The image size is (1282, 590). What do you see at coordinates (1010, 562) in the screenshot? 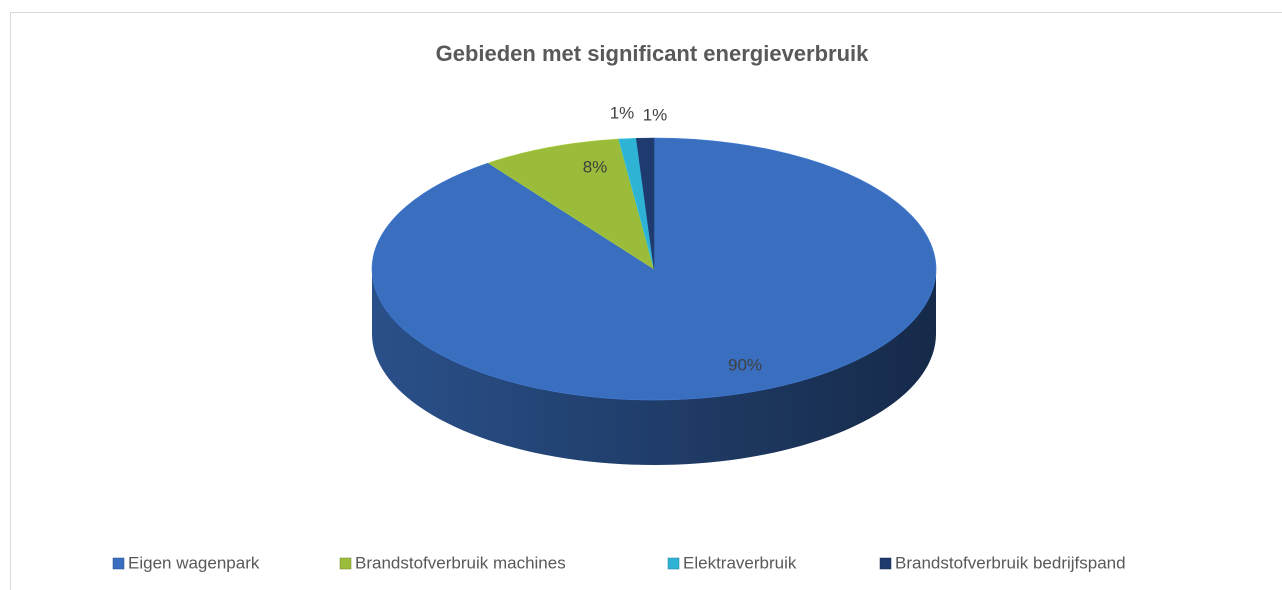
I see `legend-label: Brandstofverbruik bedrijfspand` at bounding box center [1010, 562].